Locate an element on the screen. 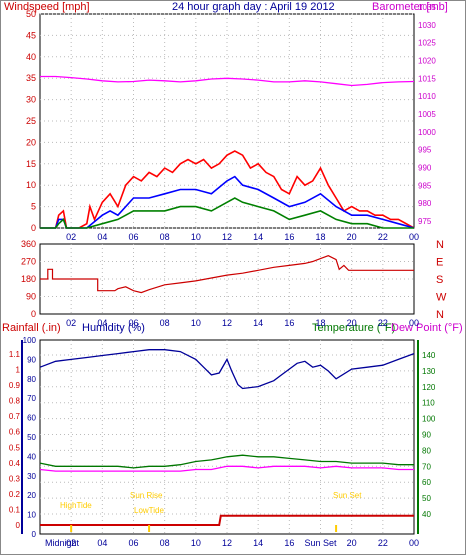 The height and width of the screenshot is (555, 466). windspeed-tick-label: 40 is located at coordinates (31, 57).